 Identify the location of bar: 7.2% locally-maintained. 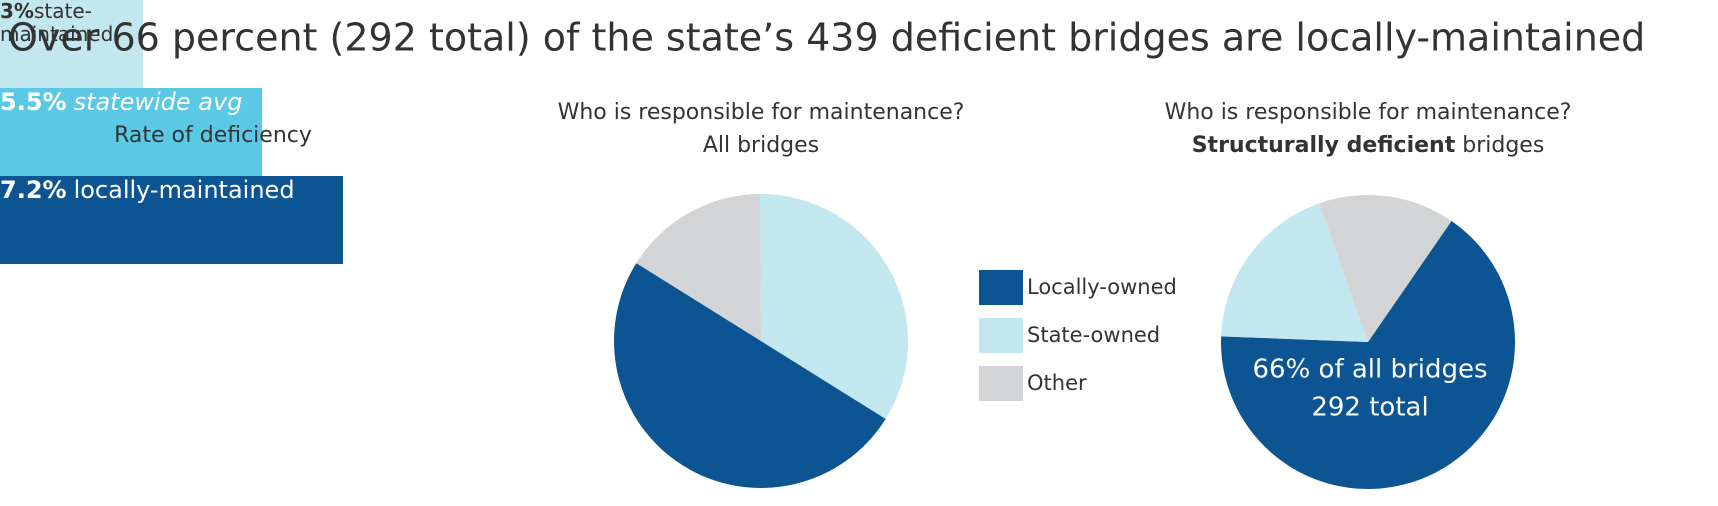
(171, 220).